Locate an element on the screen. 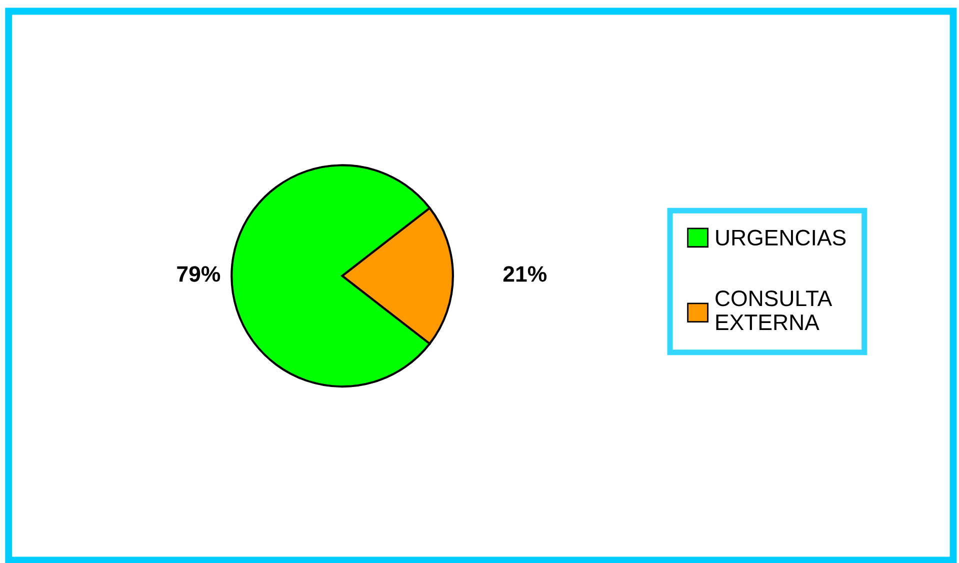 The width and height of the screenshot is (959, 563). legend-label: URGENCIAS is located at coordinates (781, 238).